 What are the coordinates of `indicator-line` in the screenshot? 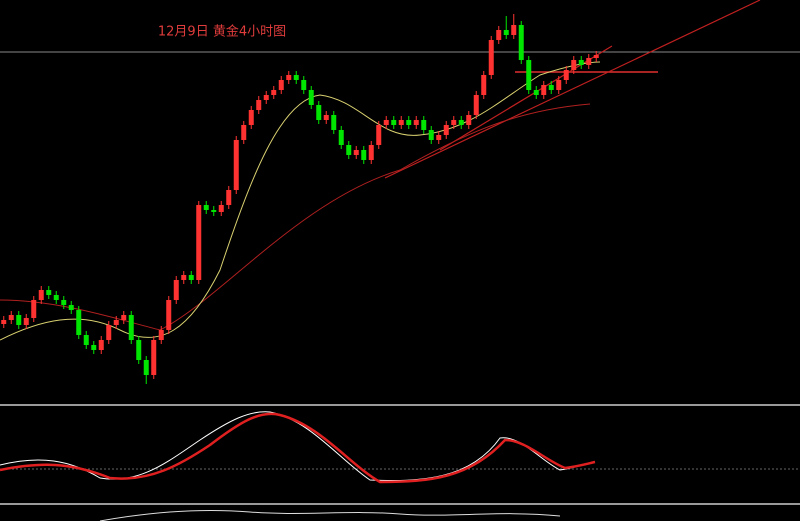 It's located at (330, 515).